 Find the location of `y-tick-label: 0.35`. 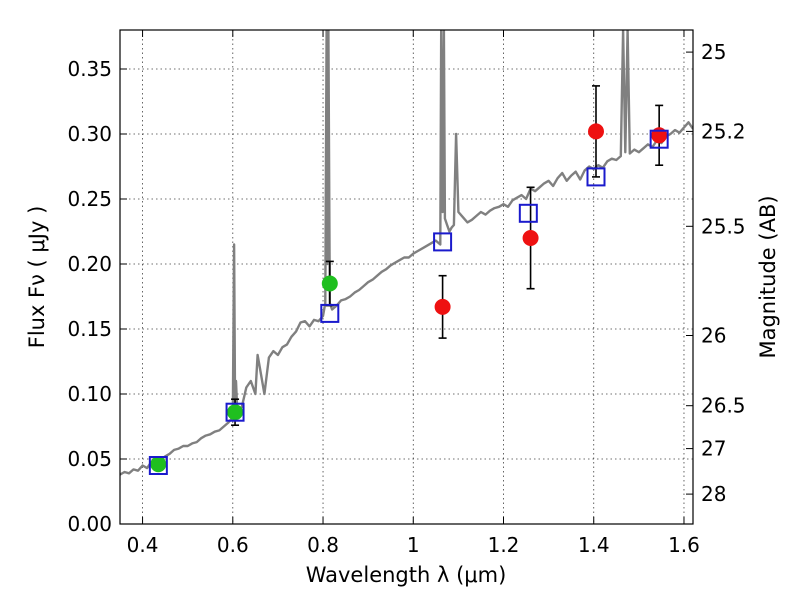

y-tick-label: 0.35 is located at coordinates (89, 69).